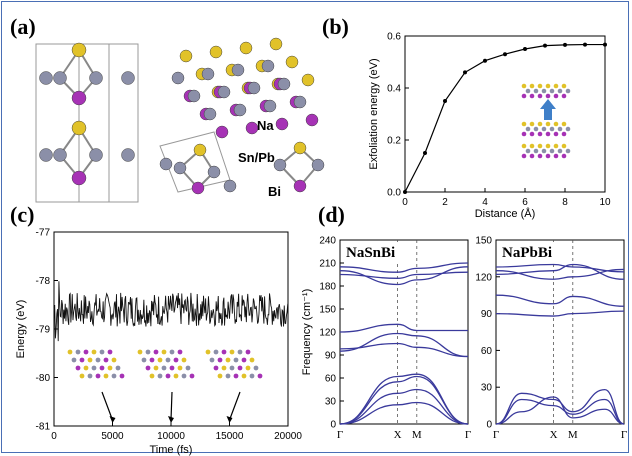 This screenshot has width=632, height=456. What do you see at coordinates (483, 241) in the screenshot?
I see `dR-y-tick-label: 150` at bounding box center [483, 241].